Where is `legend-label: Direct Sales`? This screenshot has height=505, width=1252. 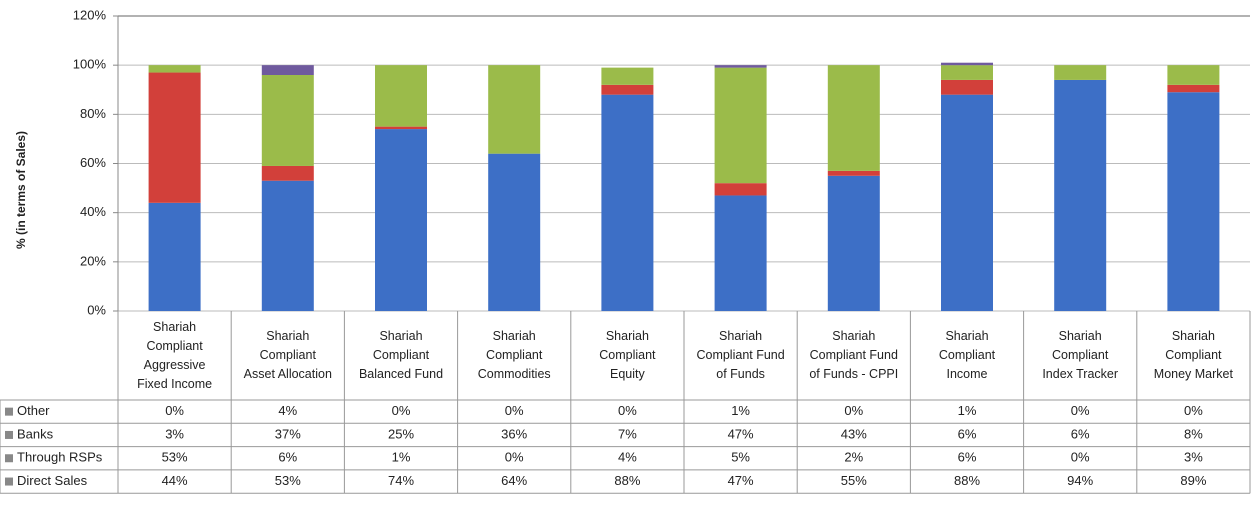
legend-label: Direct Sales is located at coordinates (52, 480).